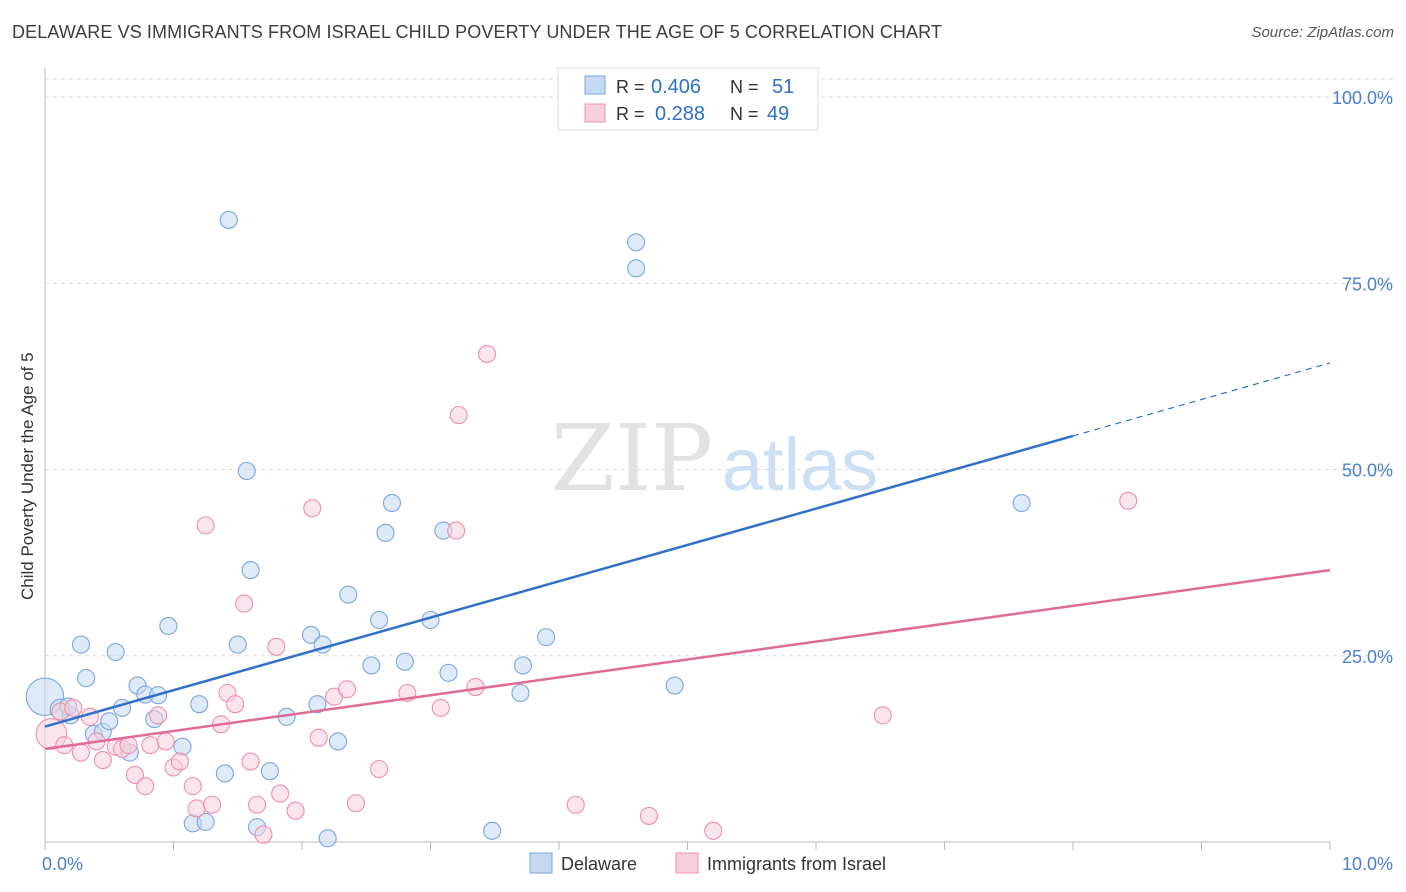 The height and width of the screenshot is (892, 1406). Describe the element at coordinates (599, 864) in the screenshot. I see `legend-bottom-delaware: Delaware` at that location.